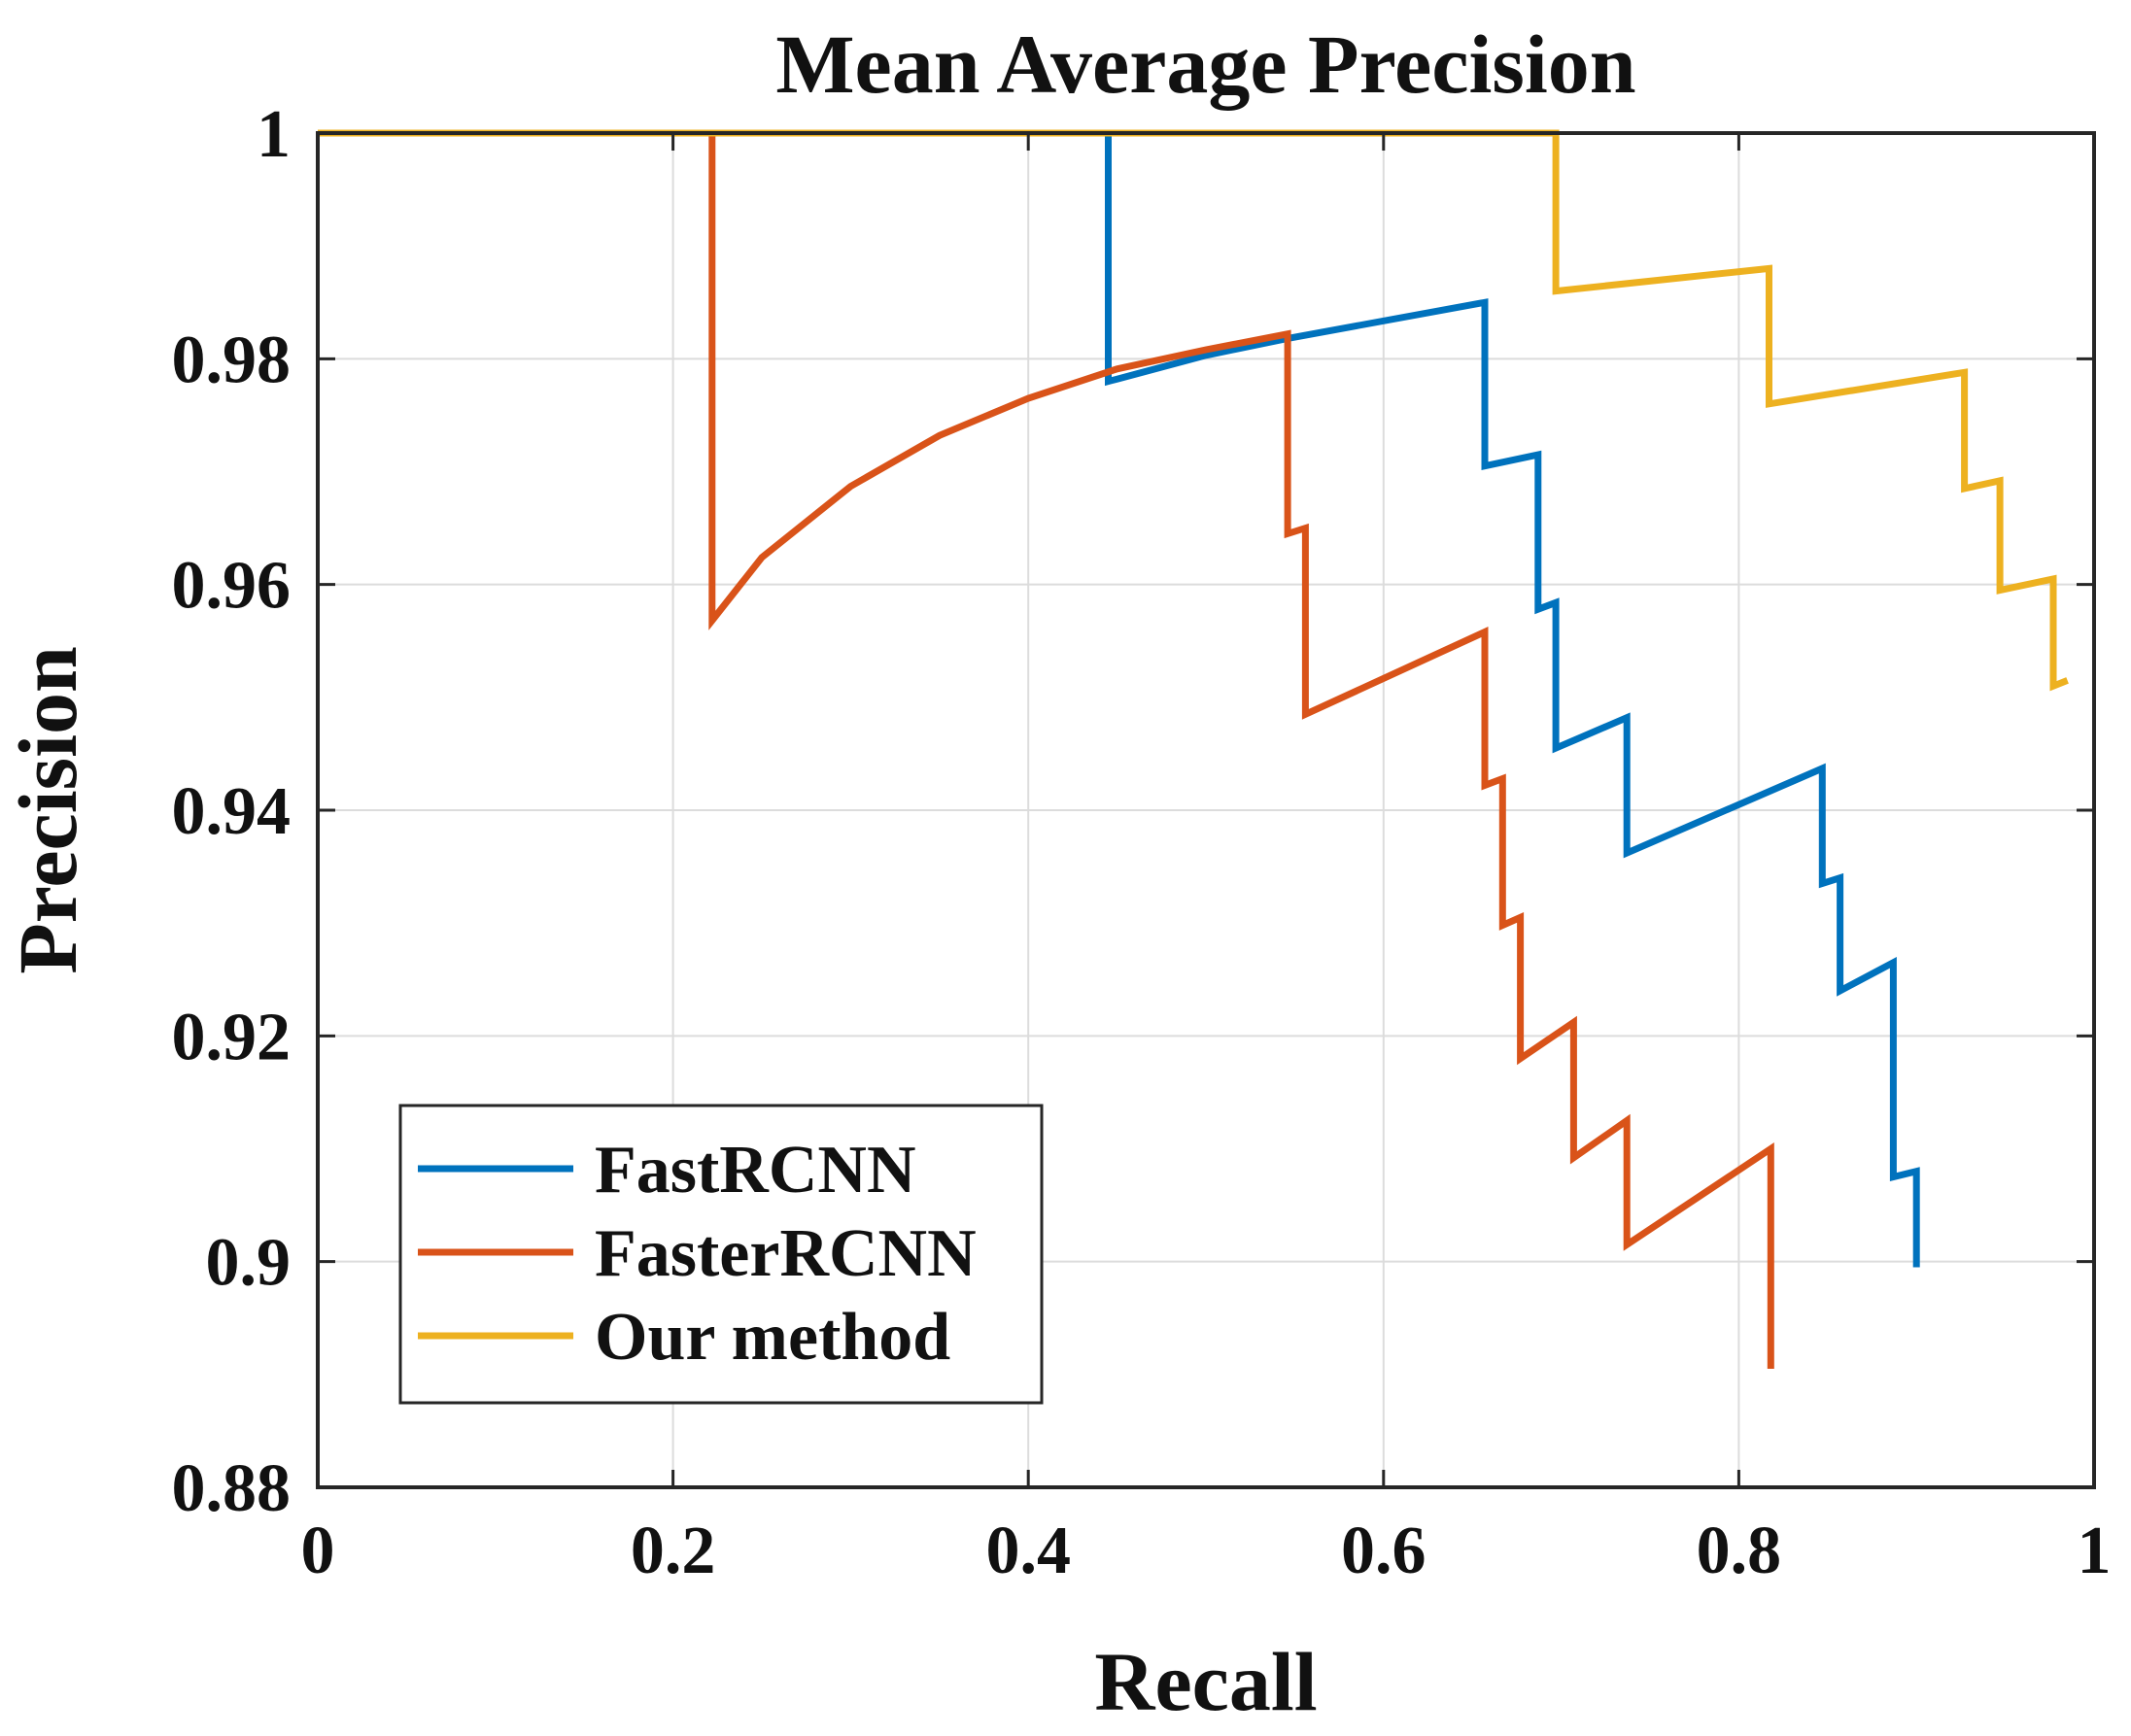 The height and width of the screenshot is (1736, 2131). I want to click on y-tick-labels: 0.88 0.9 0.92 0.94 0.96 0.98 1, so click(232, 811).